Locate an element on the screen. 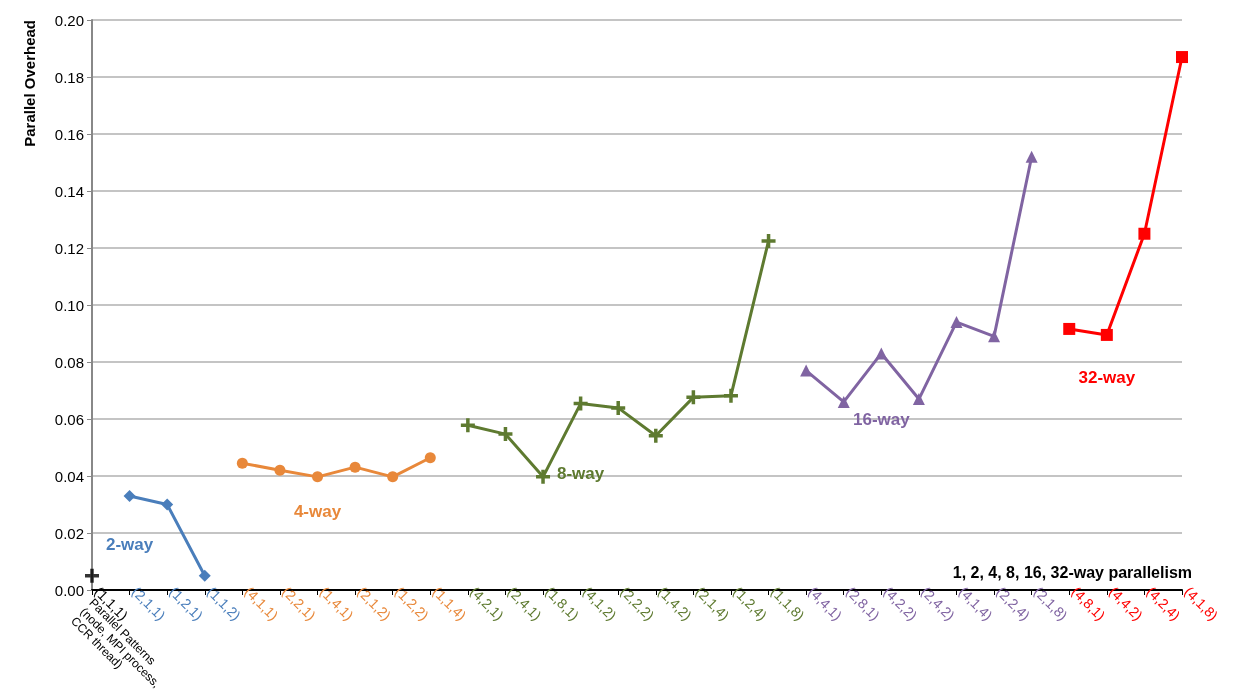 This screenshot has width=1247, height=698. y-tick-label: 0.18 is located at coordinates (69, 77).